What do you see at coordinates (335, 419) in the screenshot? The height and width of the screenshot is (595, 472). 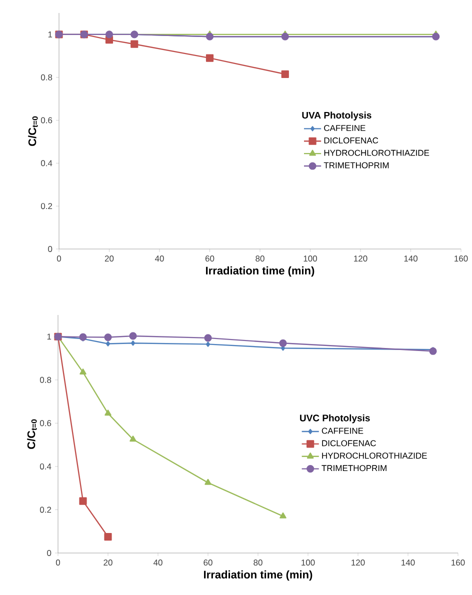 I see `legend-title: UVC Photolysis` at bounding box center [335, 419].